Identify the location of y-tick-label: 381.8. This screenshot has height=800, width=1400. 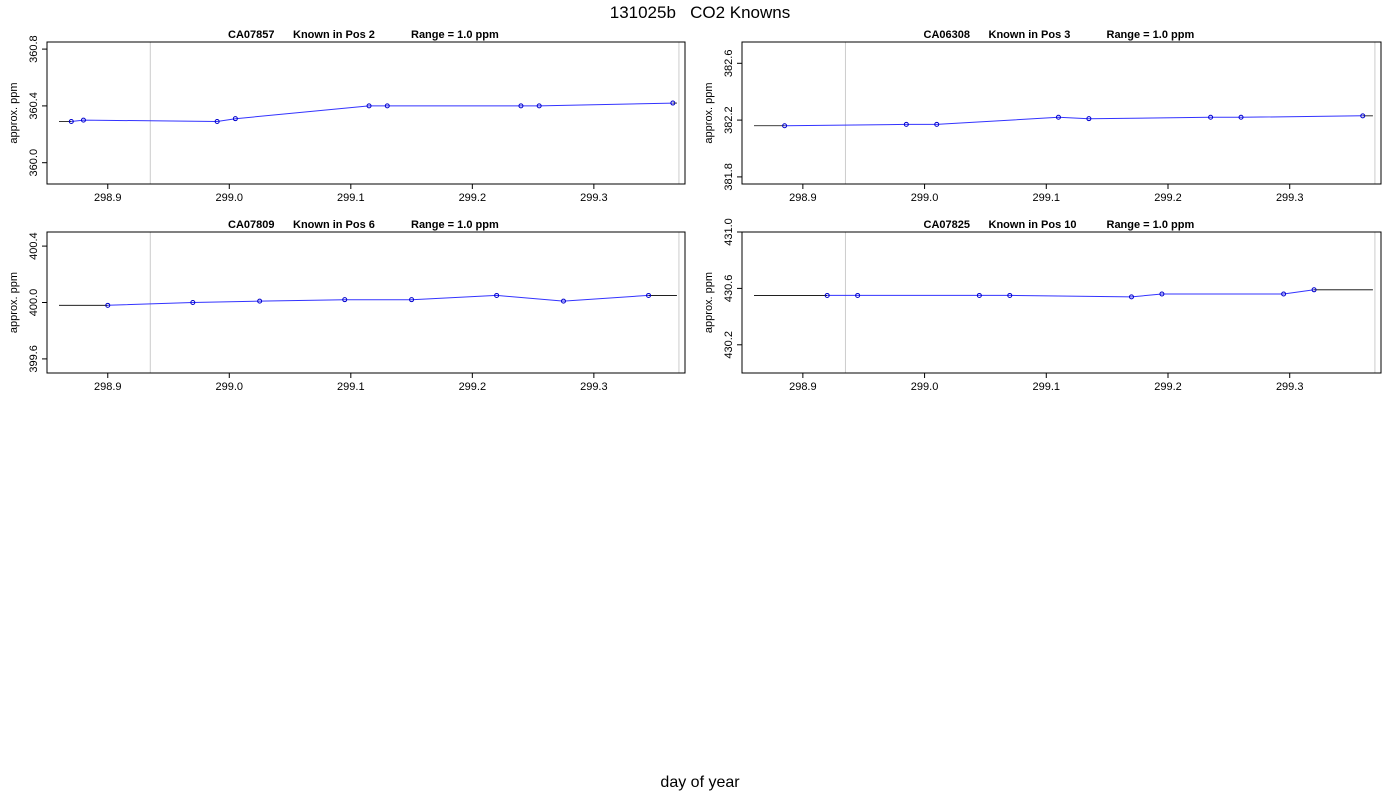
(729, 177).